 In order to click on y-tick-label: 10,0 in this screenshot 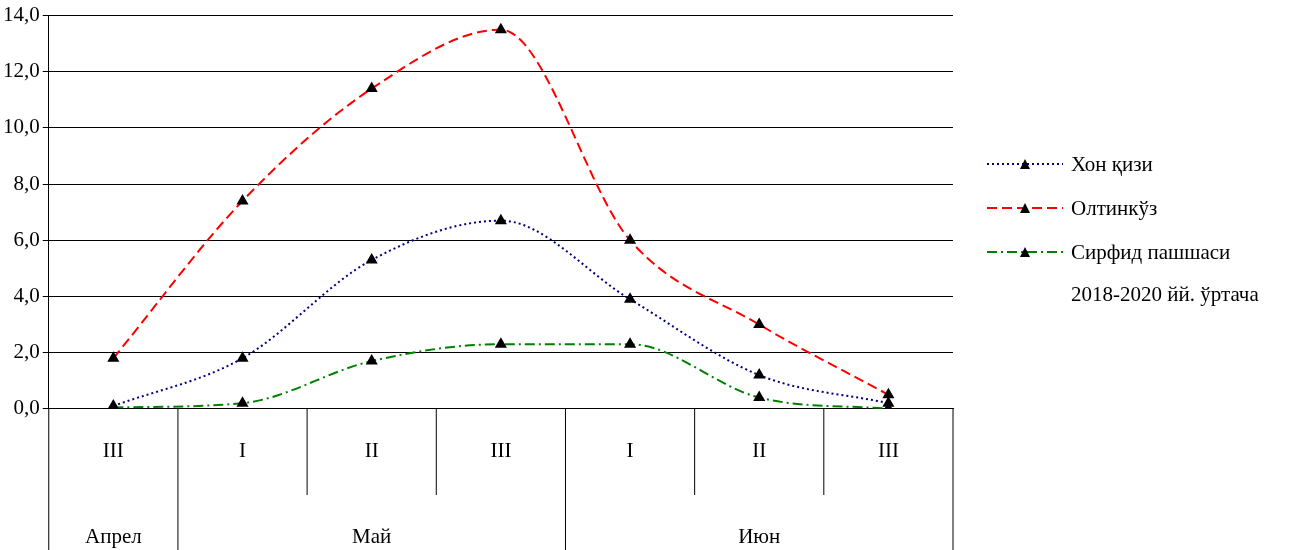, I will do `click(21, 126)`.